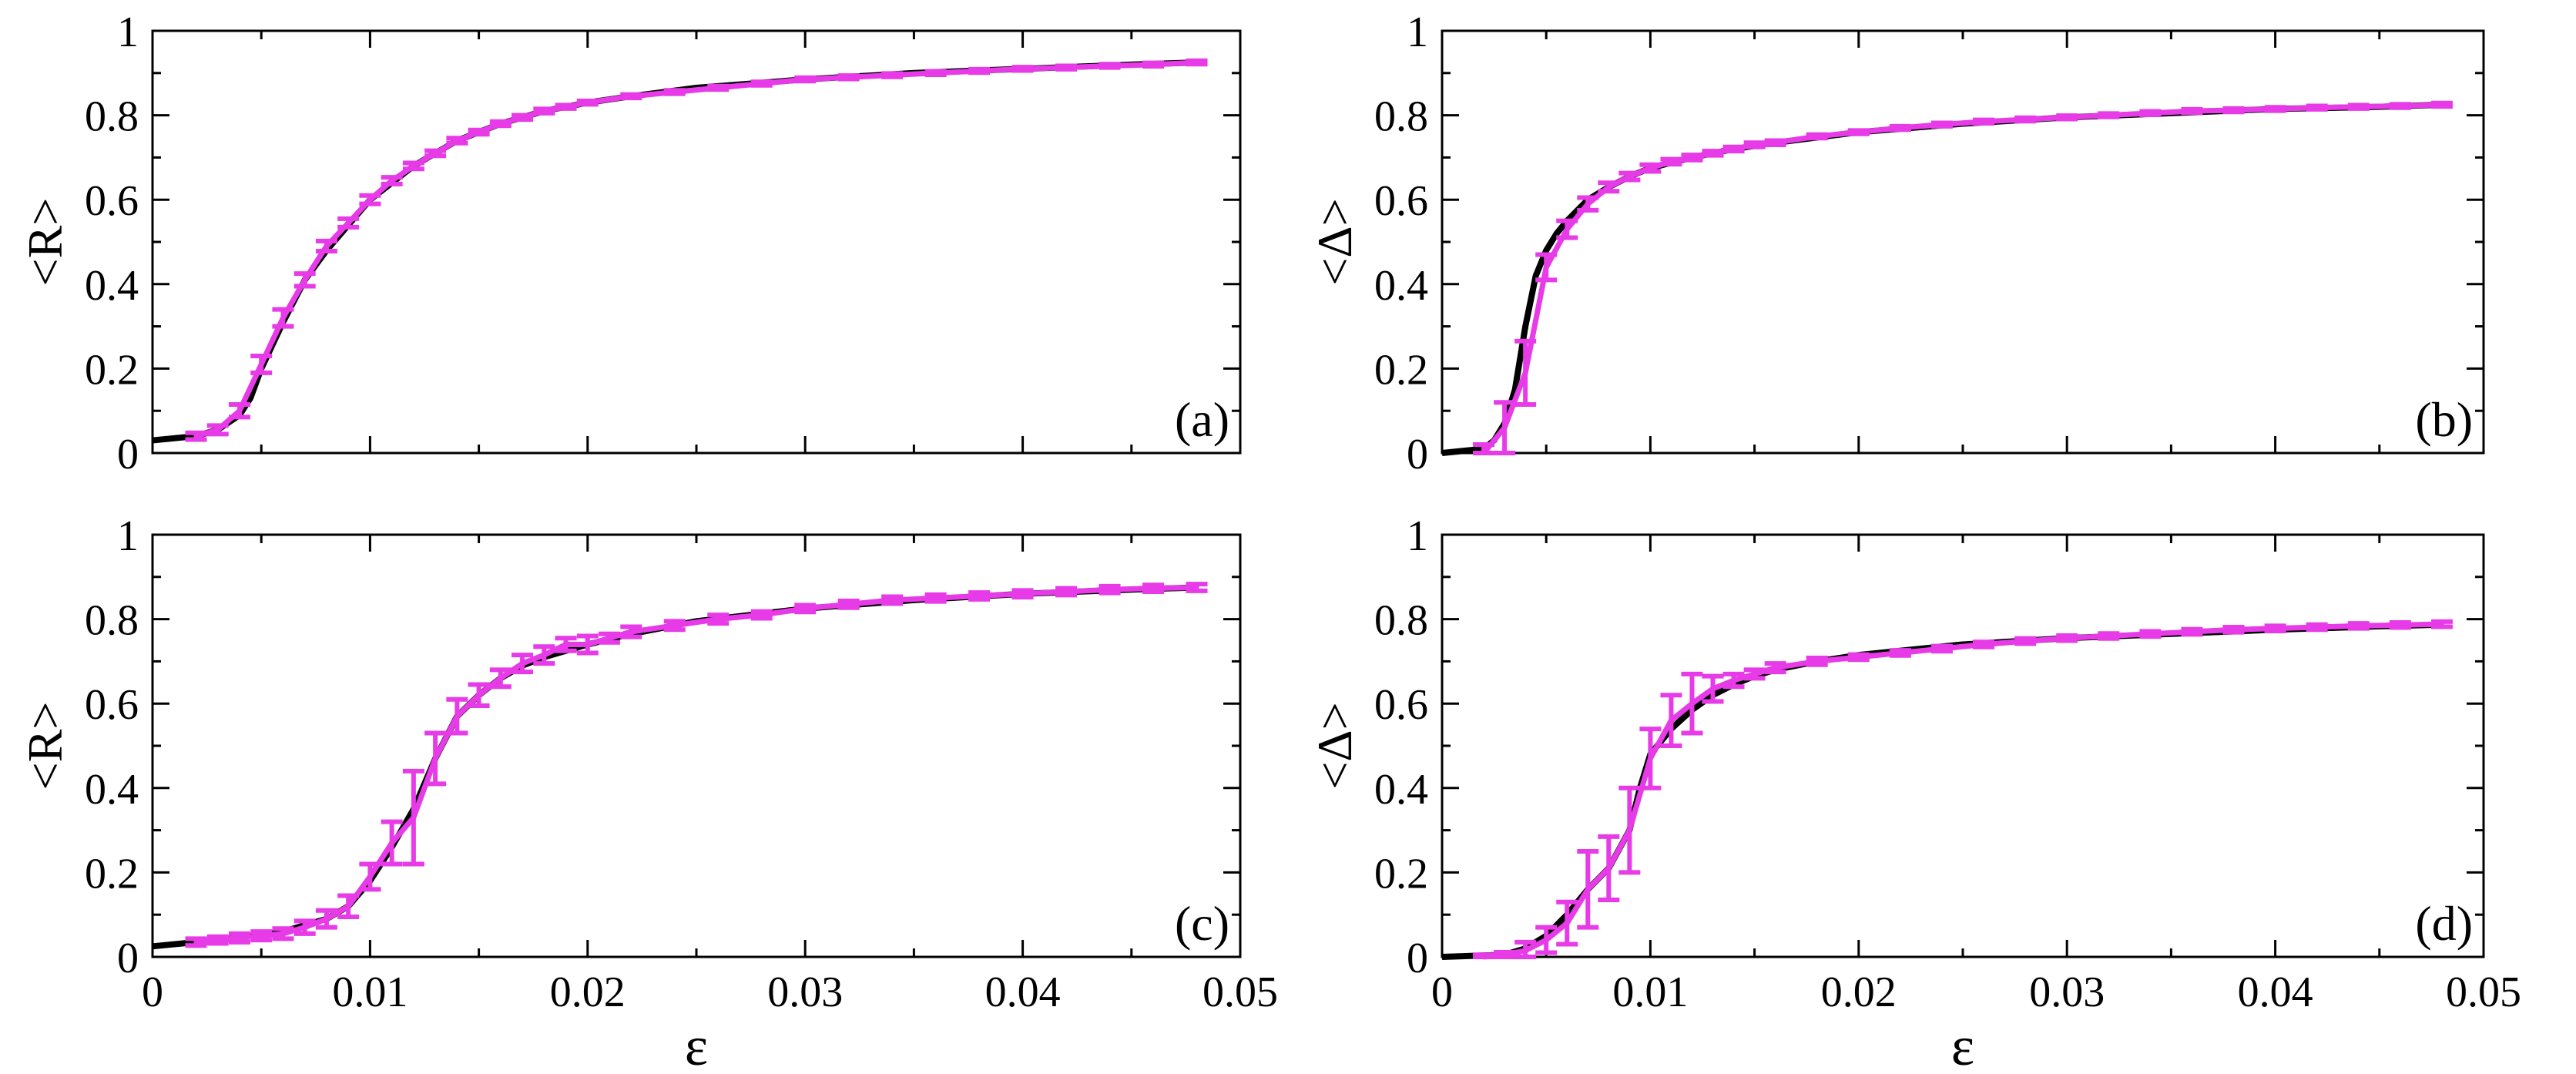 Image resolution: width=2576 pixels, height=1074 pixels. I want to click on y-axis-label: <Δ>, so click(1334, 745).